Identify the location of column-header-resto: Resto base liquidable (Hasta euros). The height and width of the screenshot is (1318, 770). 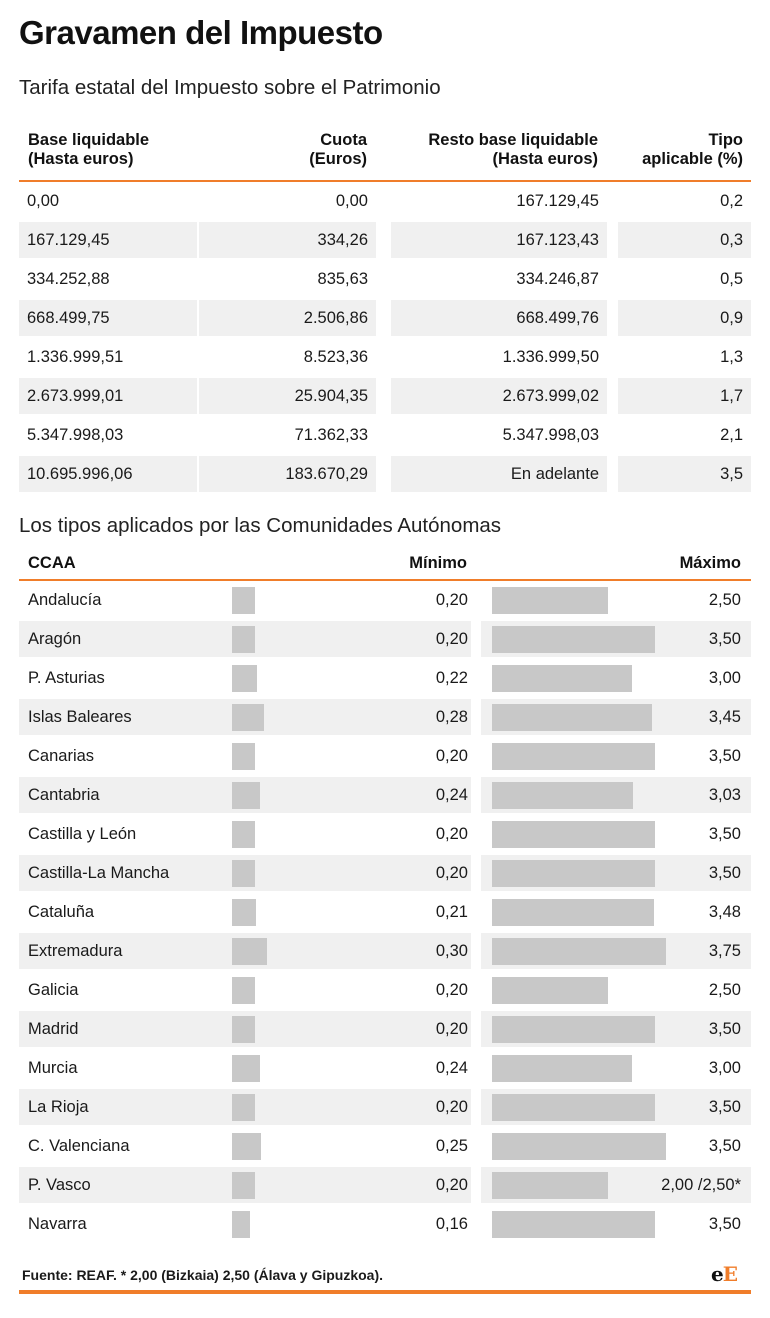
(513, 150).